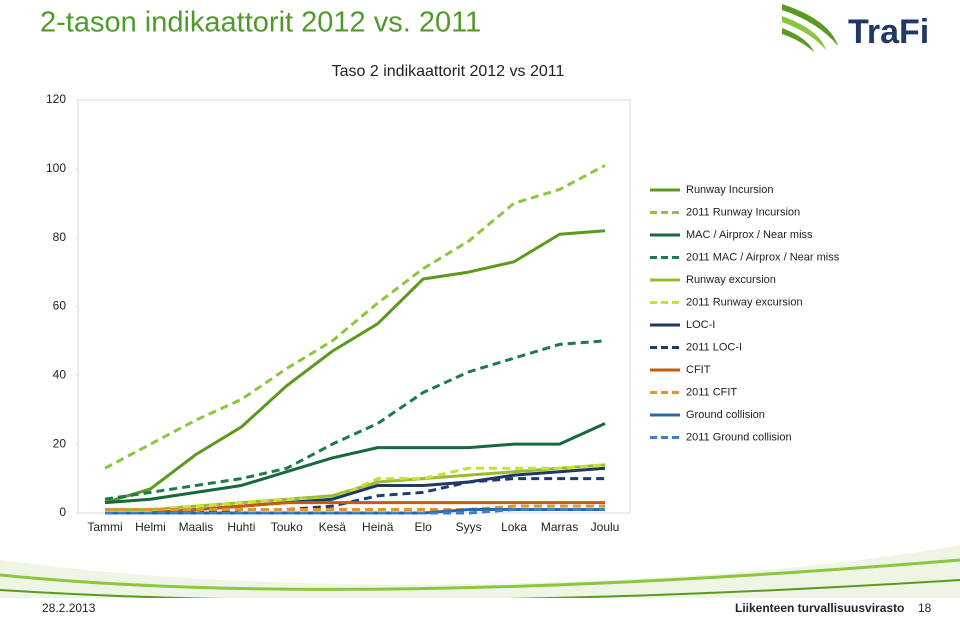 The width and height of the screenshot is (960, 617). Describe the element at coordinates (150, 527) in the screenshot. I see `x-tick-label: Helmi` at that location.